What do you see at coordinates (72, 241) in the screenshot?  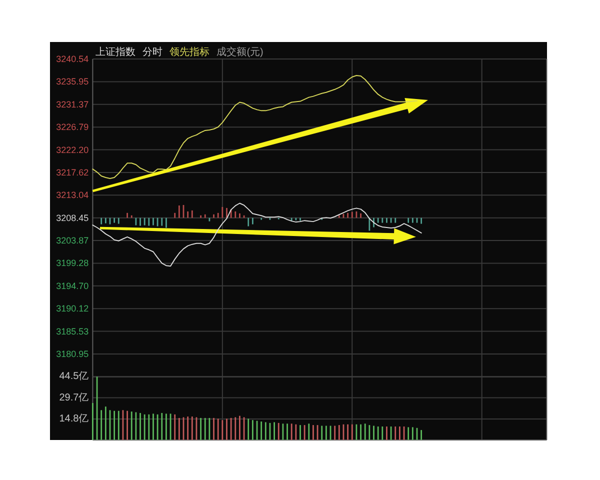 I see `y-tick-label: 3203.87` at bounding box center [72, 241].